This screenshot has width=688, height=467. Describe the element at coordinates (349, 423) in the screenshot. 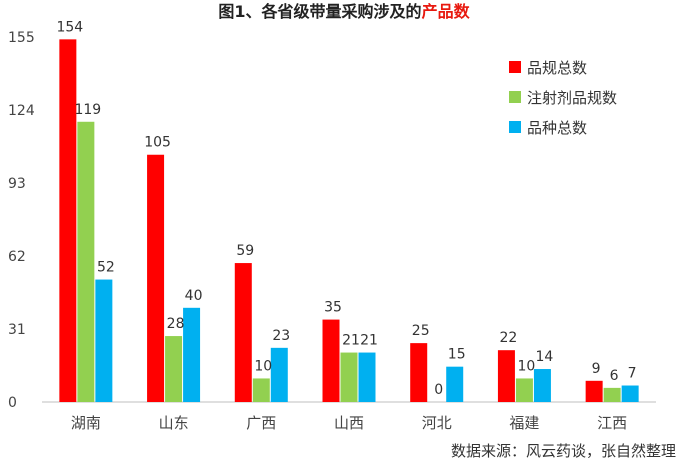

I see `x-tick-label: 山西` at that location.